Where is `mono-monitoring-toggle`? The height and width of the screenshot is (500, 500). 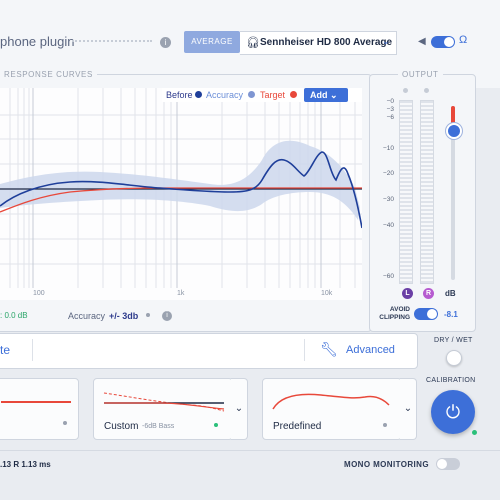 mono-monitoring-toggle is located at coordinates (448, 464).